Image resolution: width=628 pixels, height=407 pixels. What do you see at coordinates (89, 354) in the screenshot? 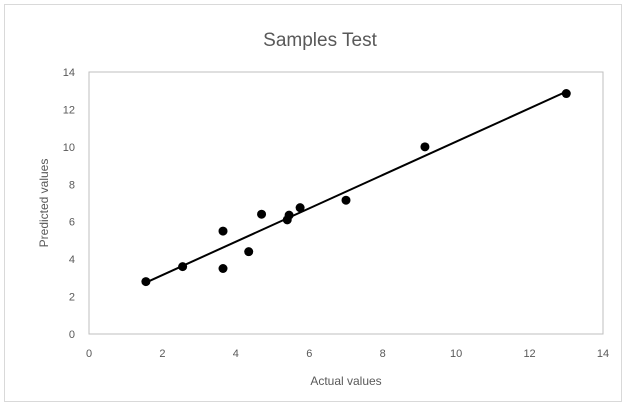
I see `x-tick-label: 0` at bounding box center [89, 354].